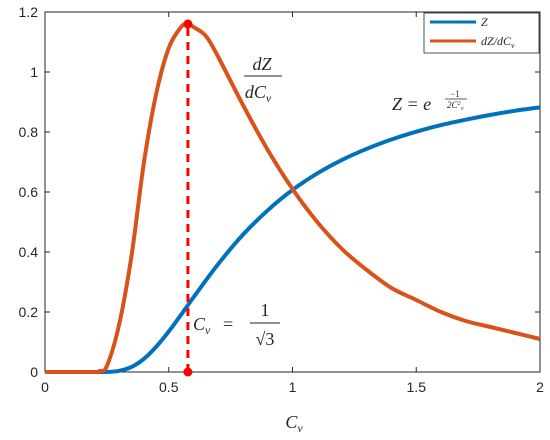  I want to click on y-tick-label: 0.6, so click(29, 192).